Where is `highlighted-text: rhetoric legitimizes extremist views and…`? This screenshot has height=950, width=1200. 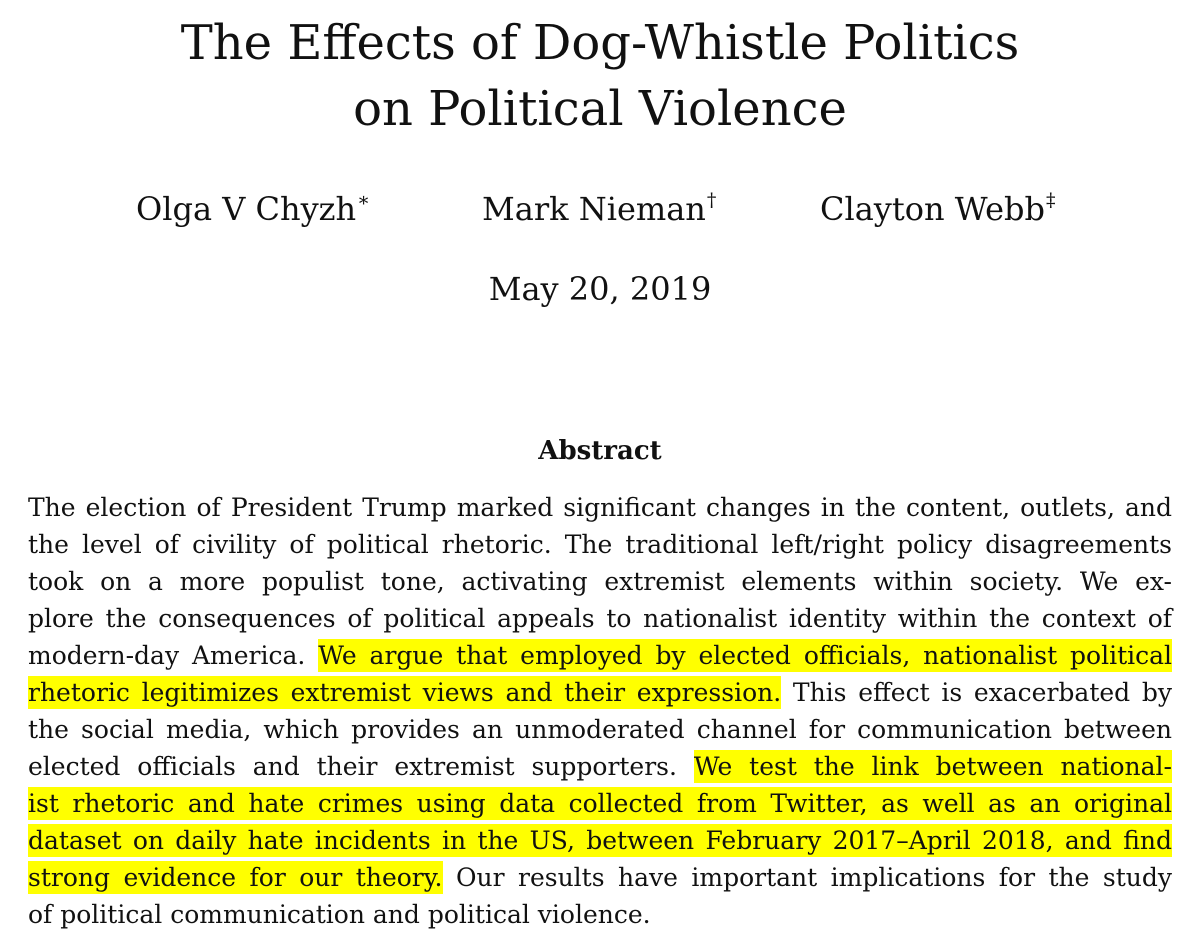
highlighted-text: rhetoric legitimizes extremist views and… is located at coordinates (405, 692).